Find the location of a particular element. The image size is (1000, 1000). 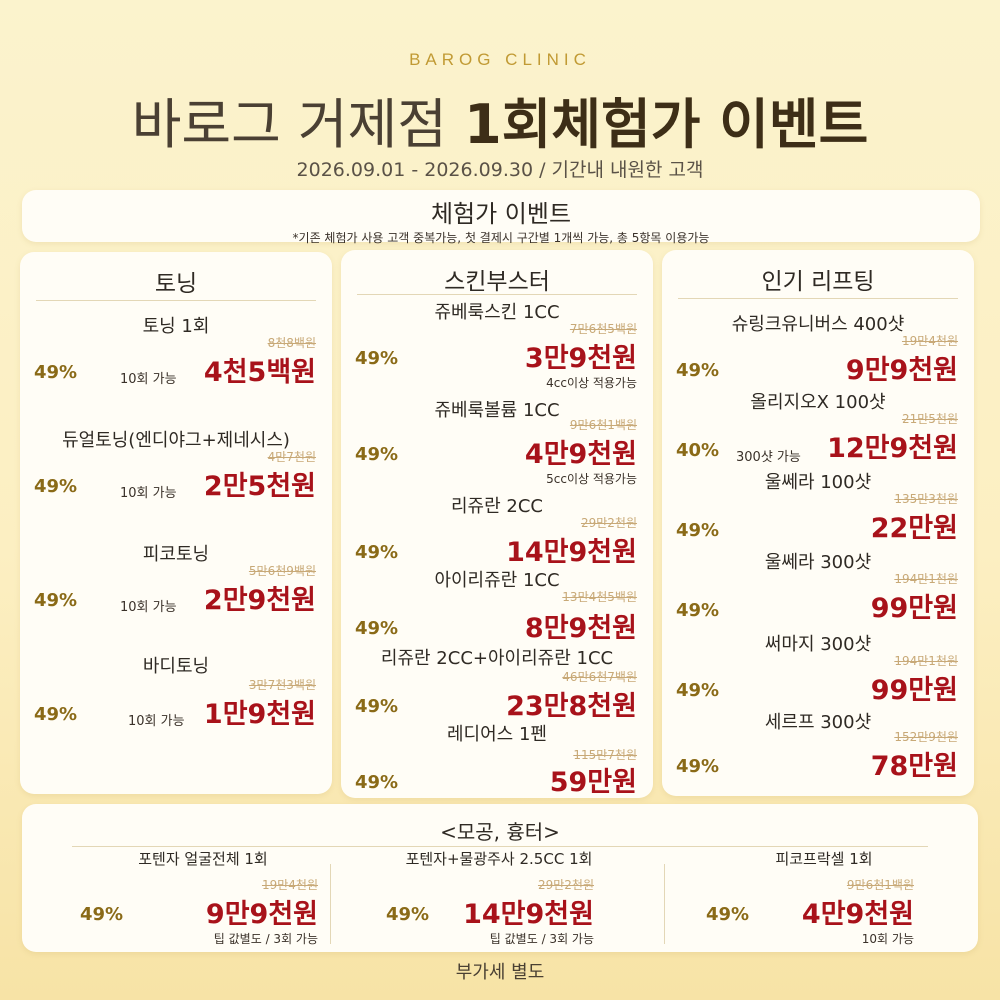

event-price: 12만9천원 is located at coordinates (892, 448).